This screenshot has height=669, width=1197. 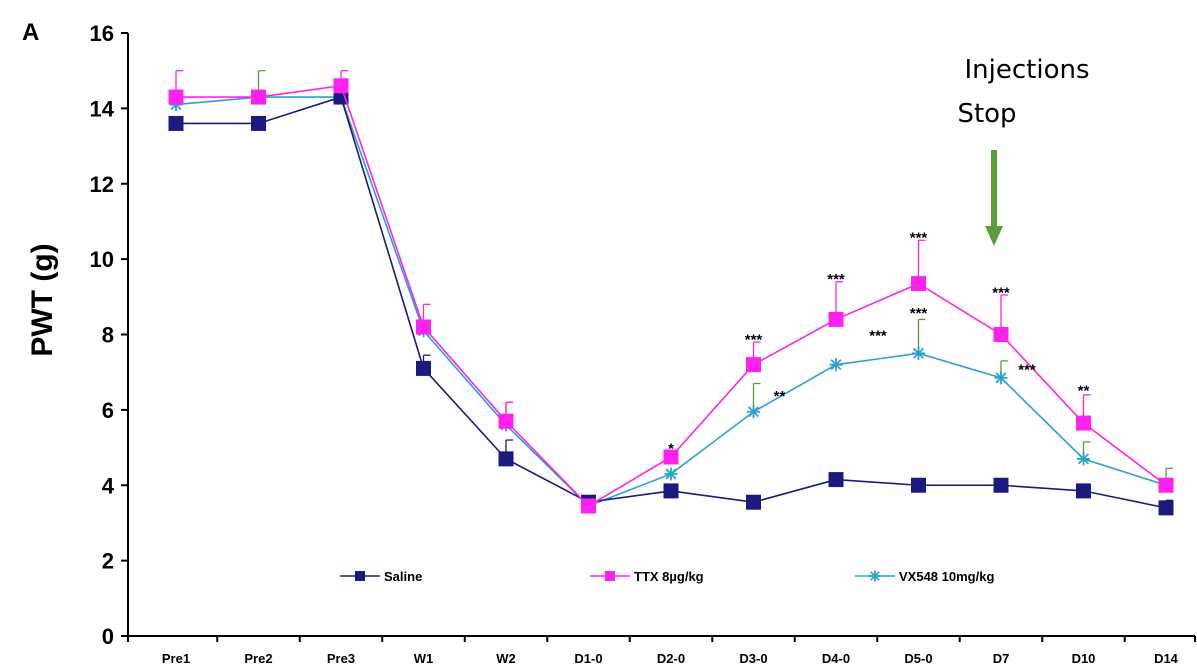 What do you see at coordinates (341, 658) in the screenshot?
I see `x-tick-label: Pre3` at bounding box center [341, 658].